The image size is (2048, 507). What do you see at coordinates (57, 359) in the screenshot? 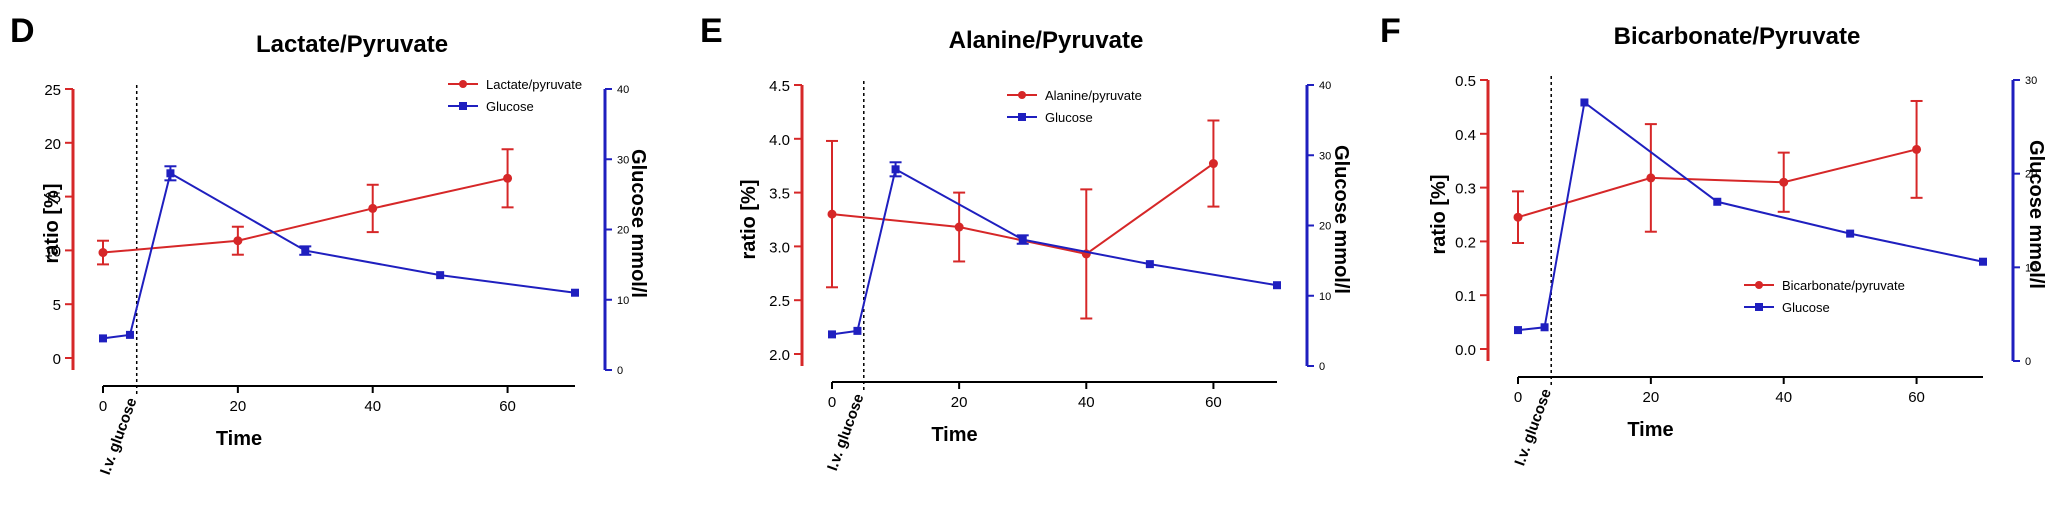
I see `y-tick-label: 0` at bounding box center [57, 359].